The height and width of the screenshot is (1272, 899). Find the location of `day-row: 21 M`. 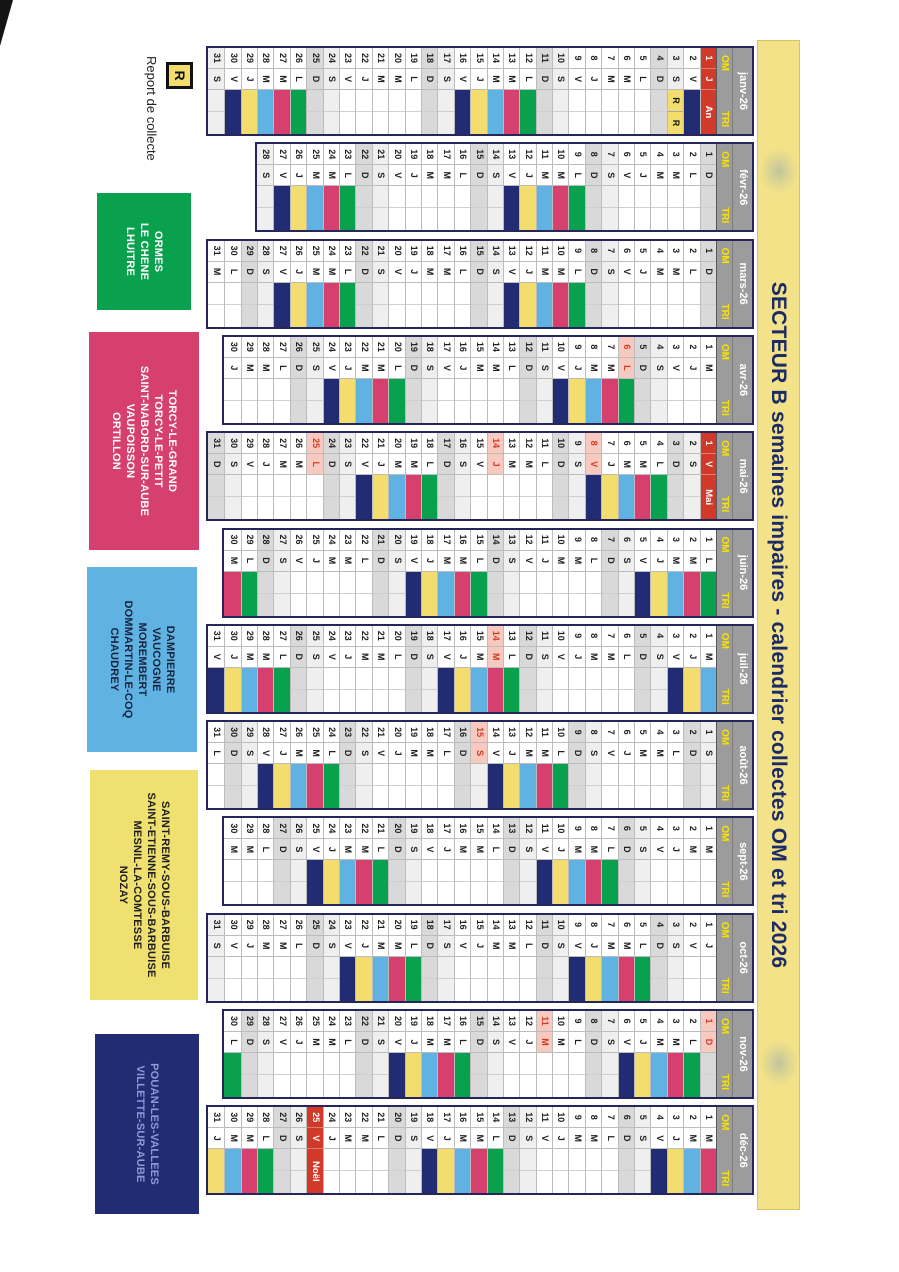

day-row: 21 M is located at coordinates (380, 668).